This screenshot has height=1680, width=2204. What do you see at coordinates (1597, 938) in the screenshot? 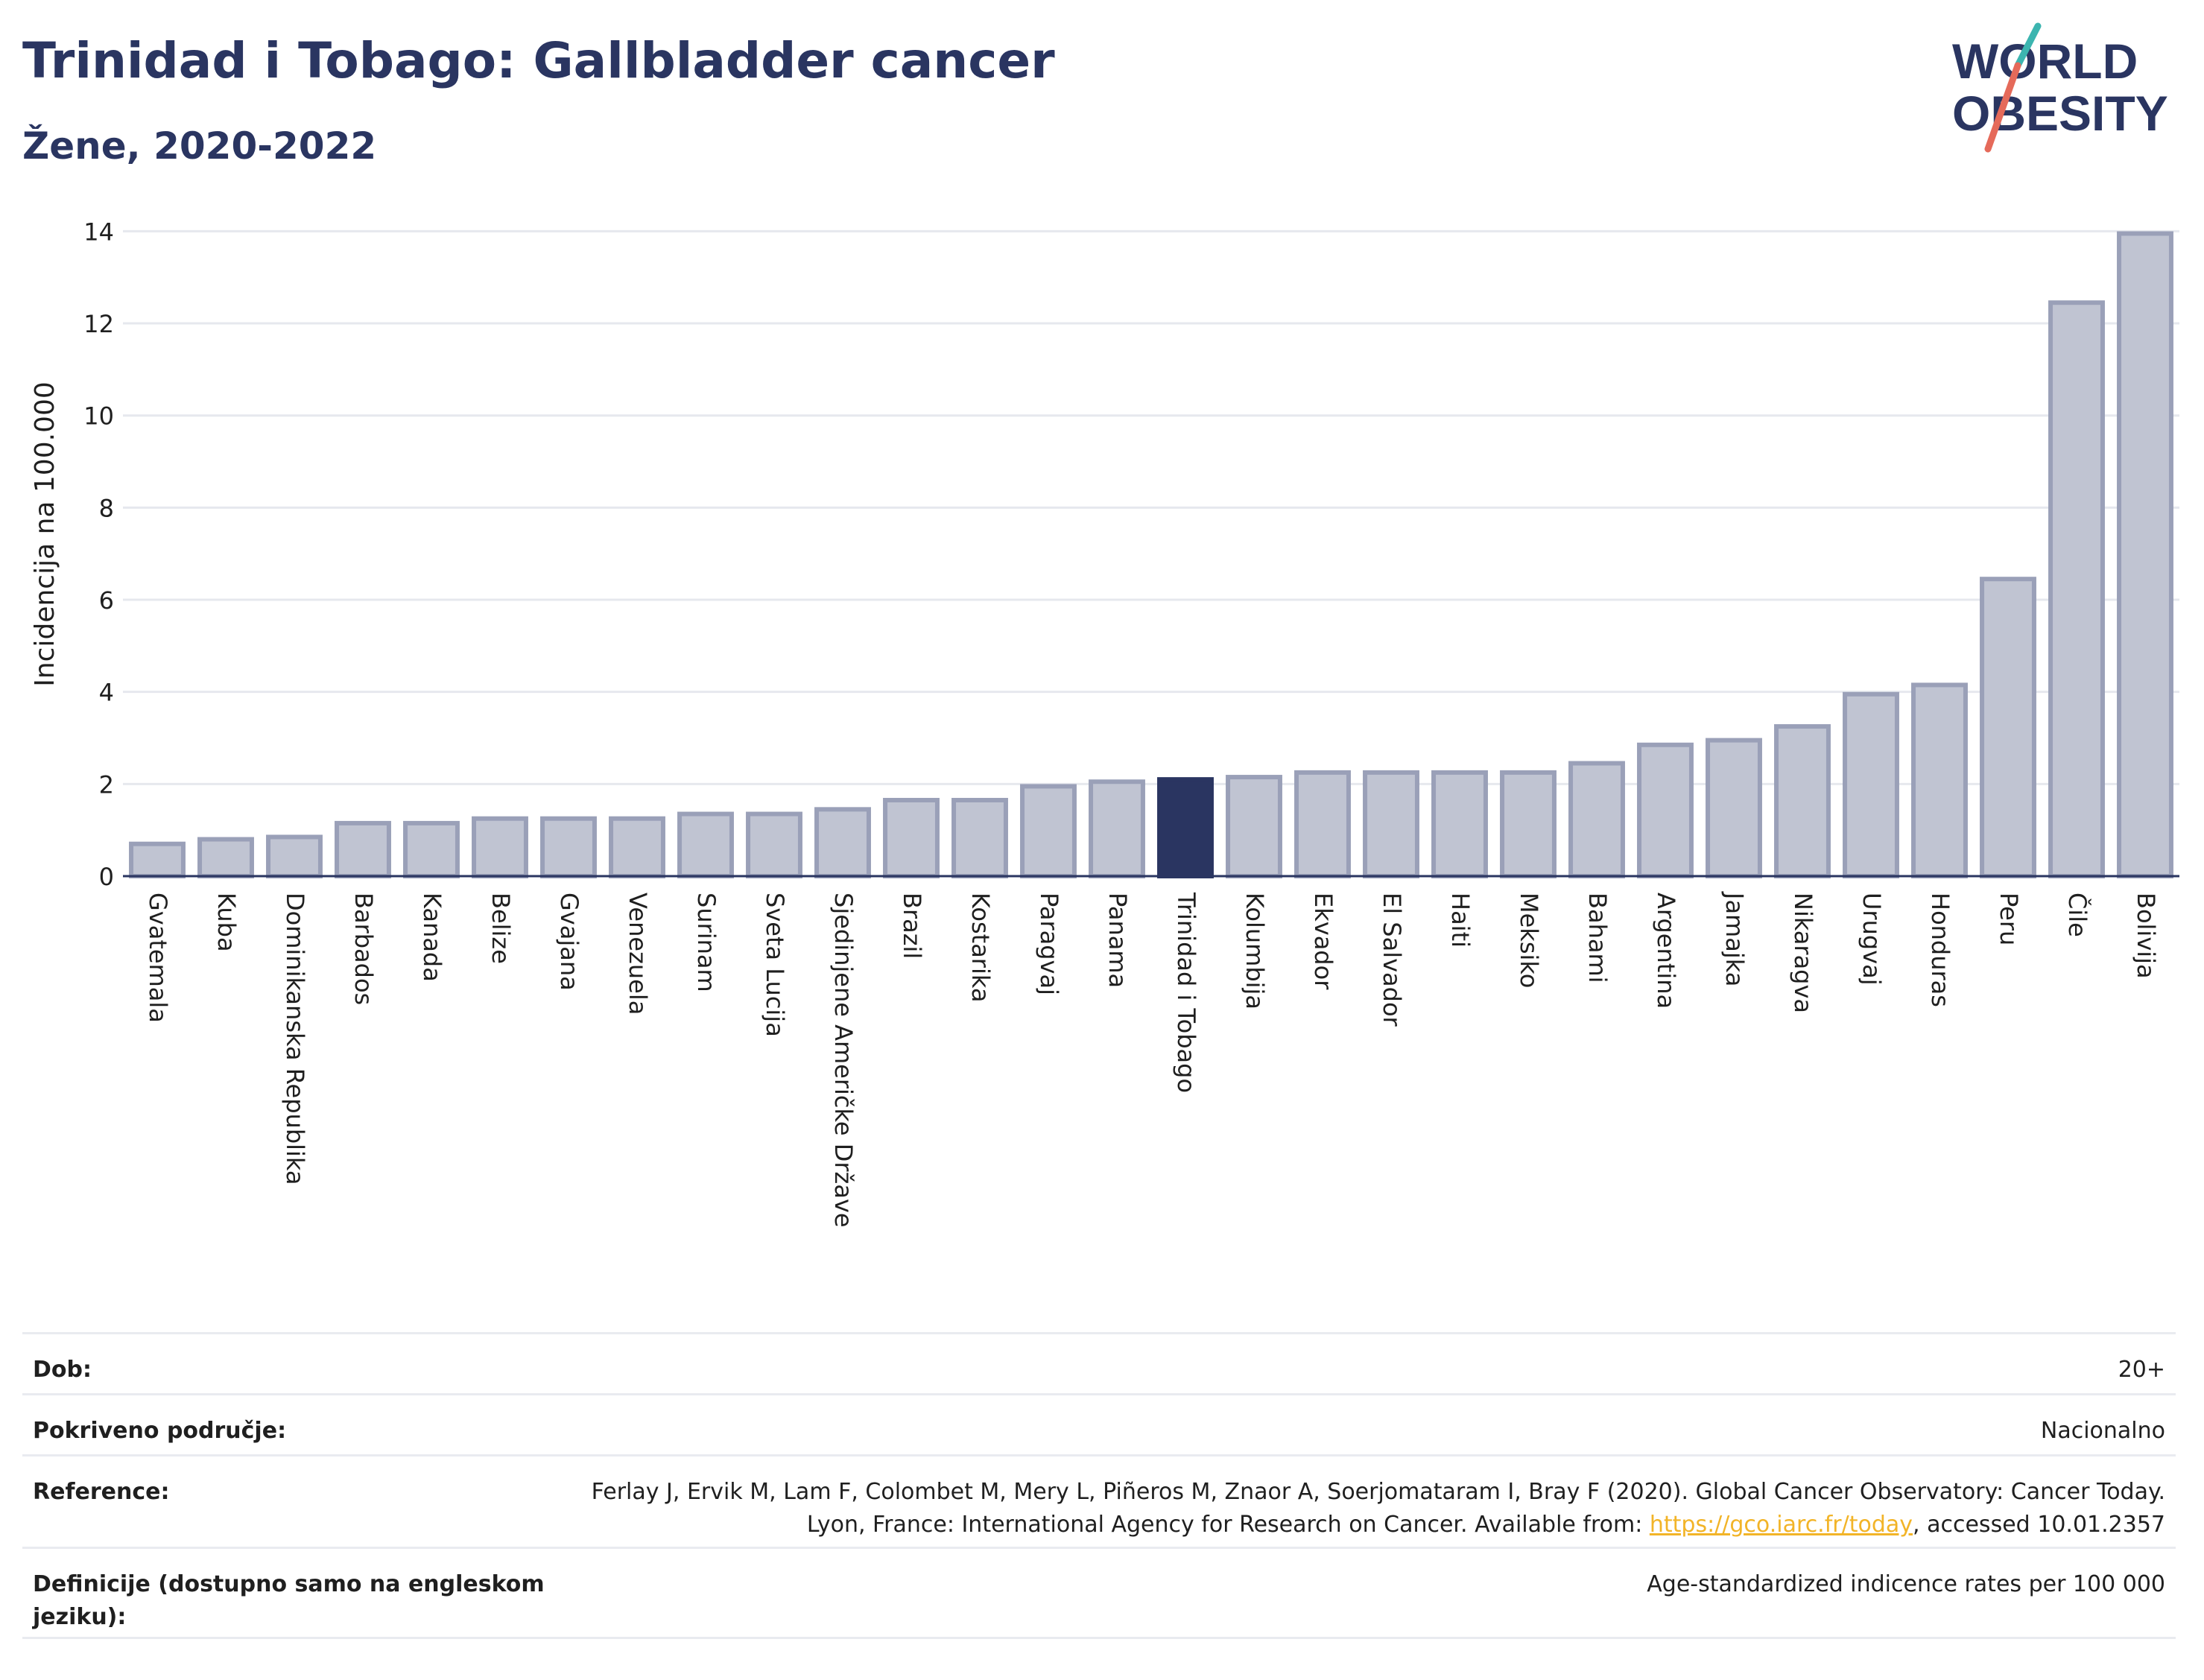
I see `x-tick-label: Bahami` at bounding box center [1597, 938].